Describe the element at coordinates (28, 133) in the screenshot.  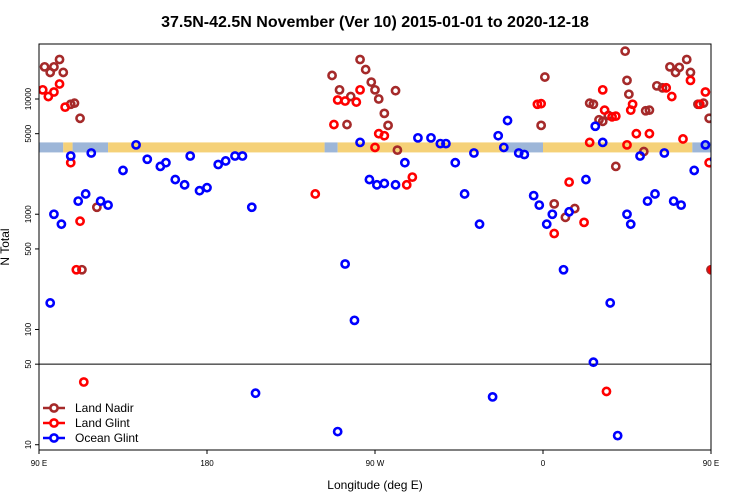
I see `y-tick-label: 5000` at that location.